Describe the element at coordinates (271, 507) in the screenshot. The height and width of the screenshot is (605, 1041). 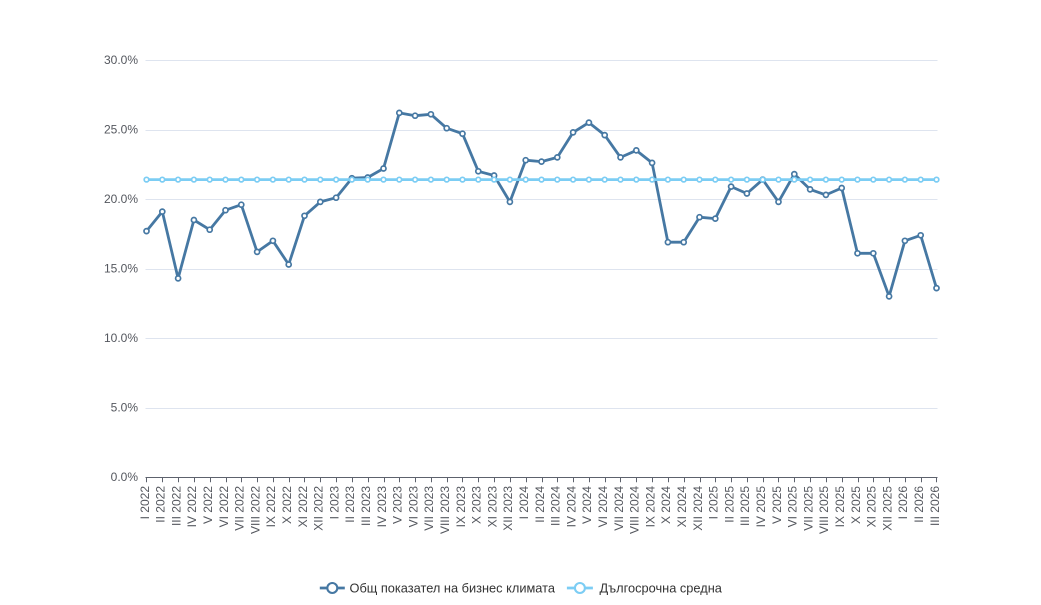
I see `svg-text: IX 2022` at that location.